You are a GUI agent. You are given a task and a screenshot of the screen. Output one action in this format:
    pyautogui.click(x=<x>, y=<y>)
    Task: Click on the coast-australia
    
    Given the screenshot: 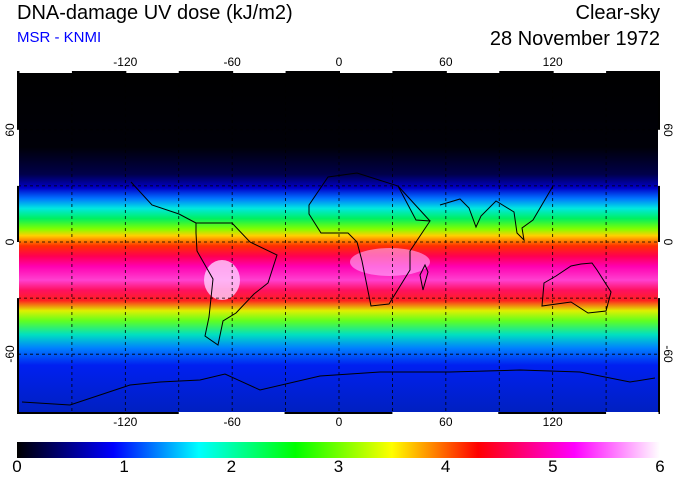 What is the action you would take?
    pyautogui.click(x=576, y=288)
    